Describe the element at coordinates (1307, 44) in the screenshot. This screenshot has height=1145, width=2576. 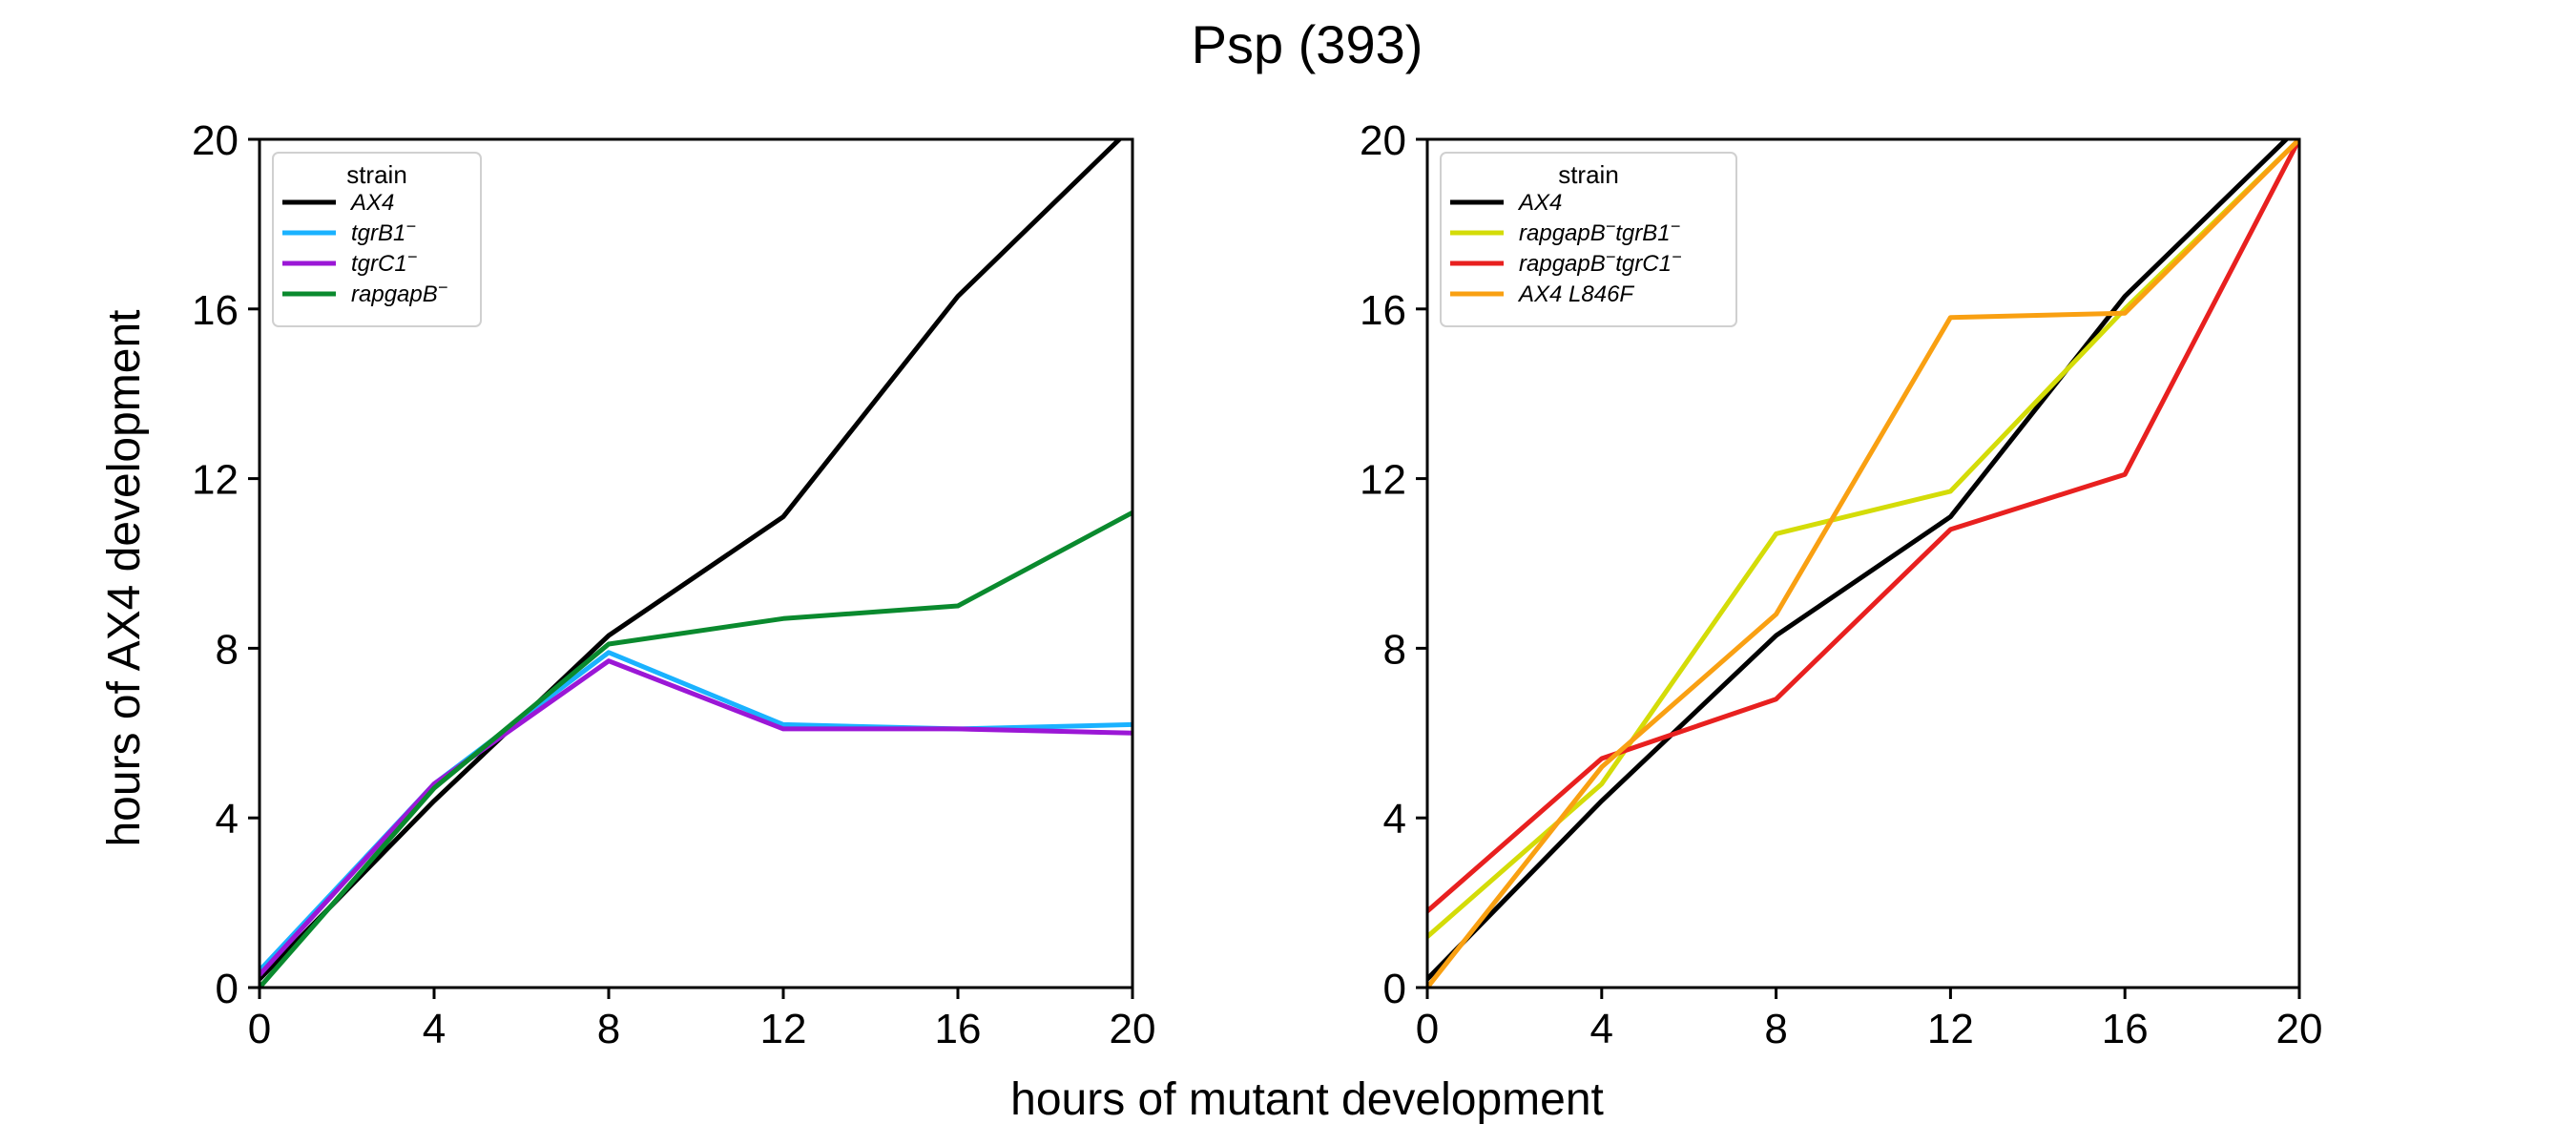
I see `figure-title: Psp (393)` at that location.